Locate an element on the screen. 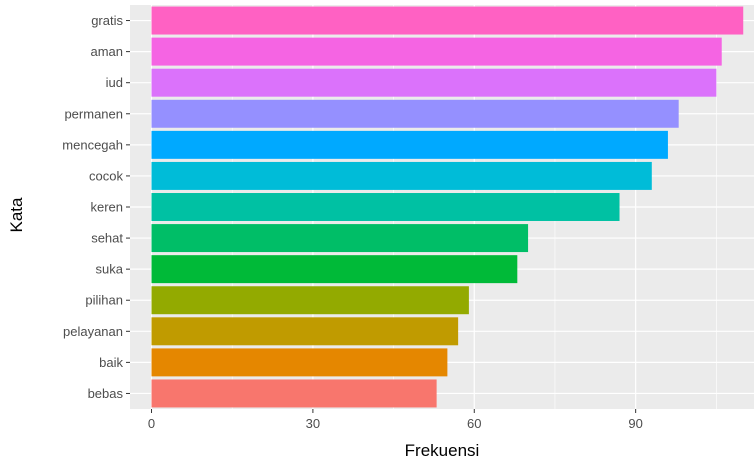 Image resolution: width=754 pixels, height=463 pixels. bar-aman is located at coordinates (436, 51).